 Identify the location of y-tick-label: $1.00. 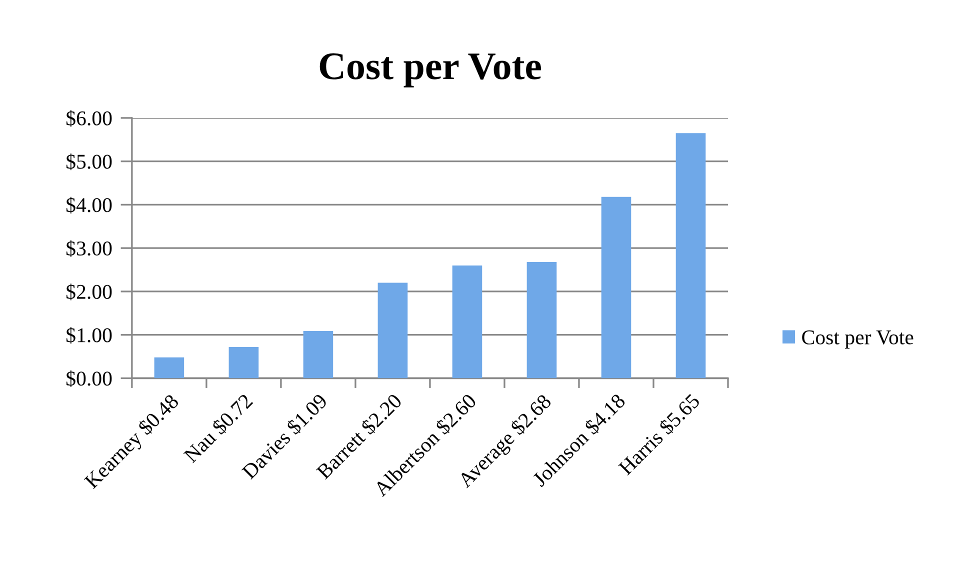
(89, 335).